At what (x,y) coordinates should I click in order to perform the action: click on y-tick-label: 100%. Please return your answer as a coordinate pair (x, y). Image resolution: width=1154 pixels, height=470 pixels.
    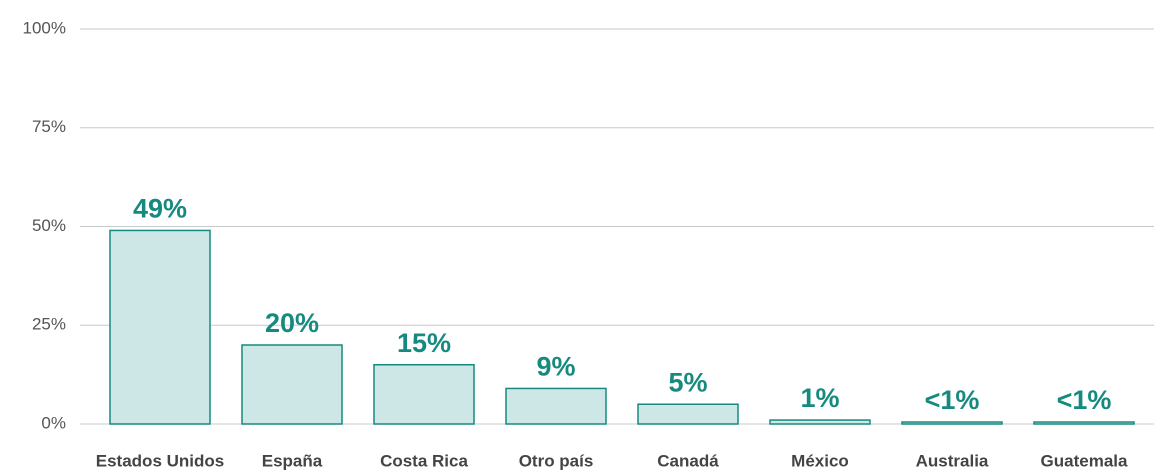
    Looking at the image, I should click on (44, 27).